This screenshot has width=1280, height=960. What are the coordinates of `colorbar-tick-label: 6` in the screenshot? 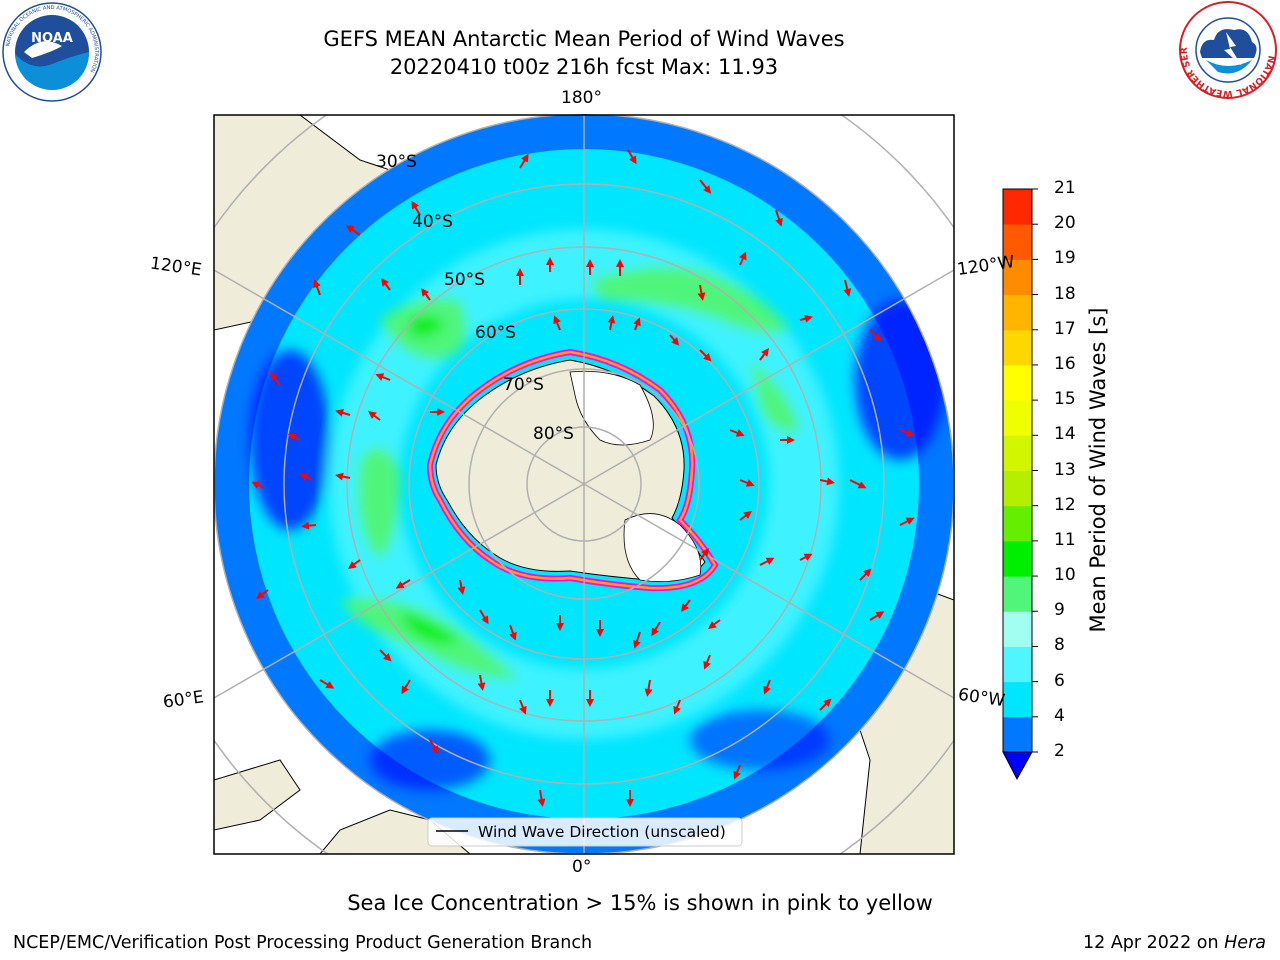 It's located at (1059, 680).